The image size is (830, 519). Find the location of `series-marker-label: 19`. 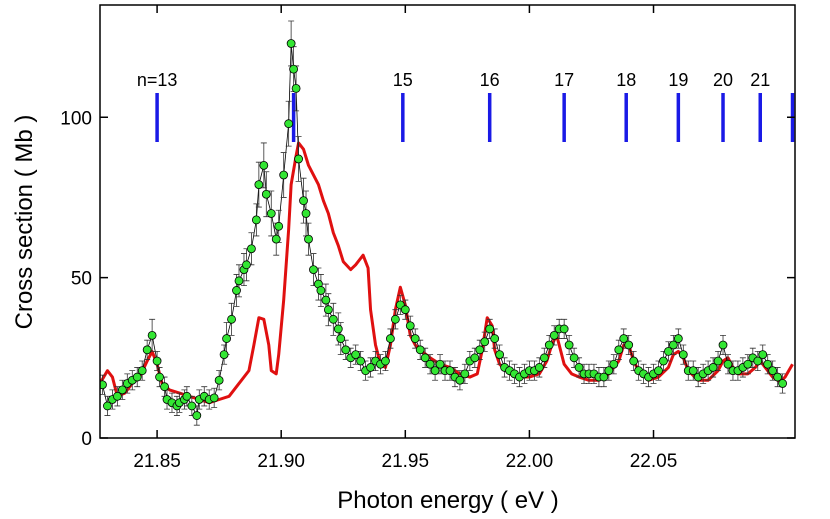

series-marker-label: 19 is located at coordinates (678, 80).